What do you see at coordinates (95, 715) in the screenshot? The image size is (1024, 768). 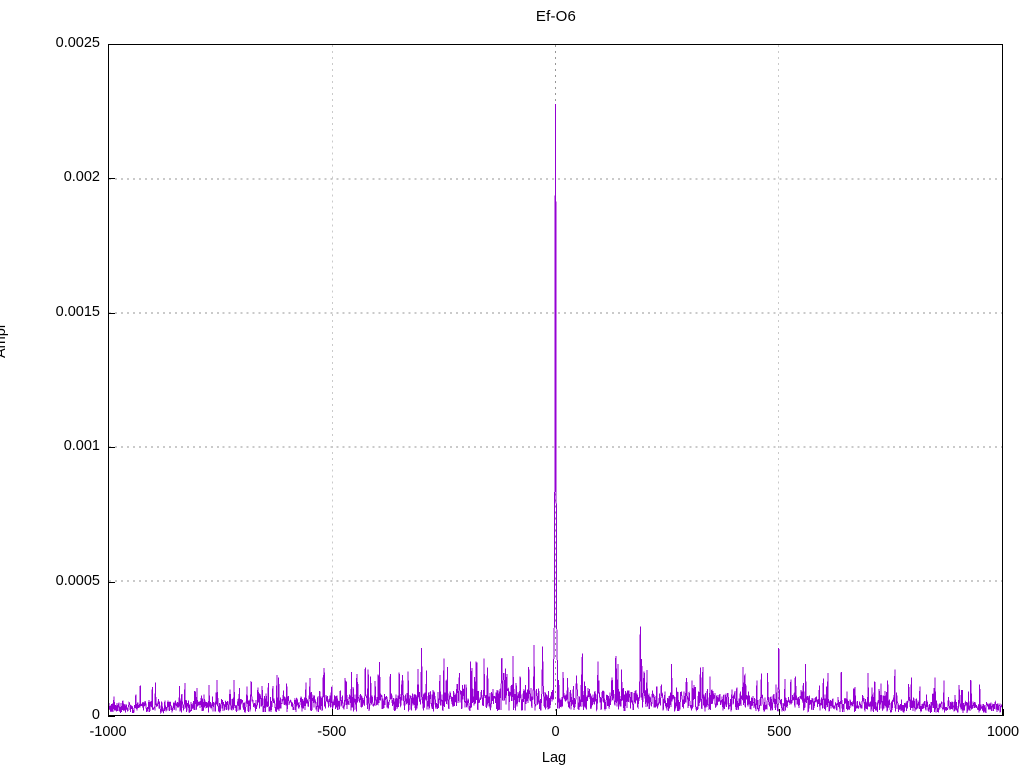 I see `y-tick-label: 0` at bounding box center [95, 715].